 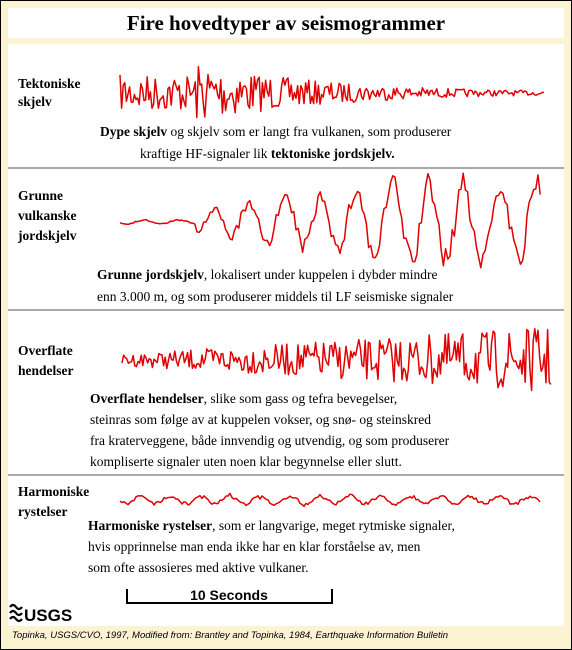 I want to click on panel-label: Grunne, so click(x=40, y=195).